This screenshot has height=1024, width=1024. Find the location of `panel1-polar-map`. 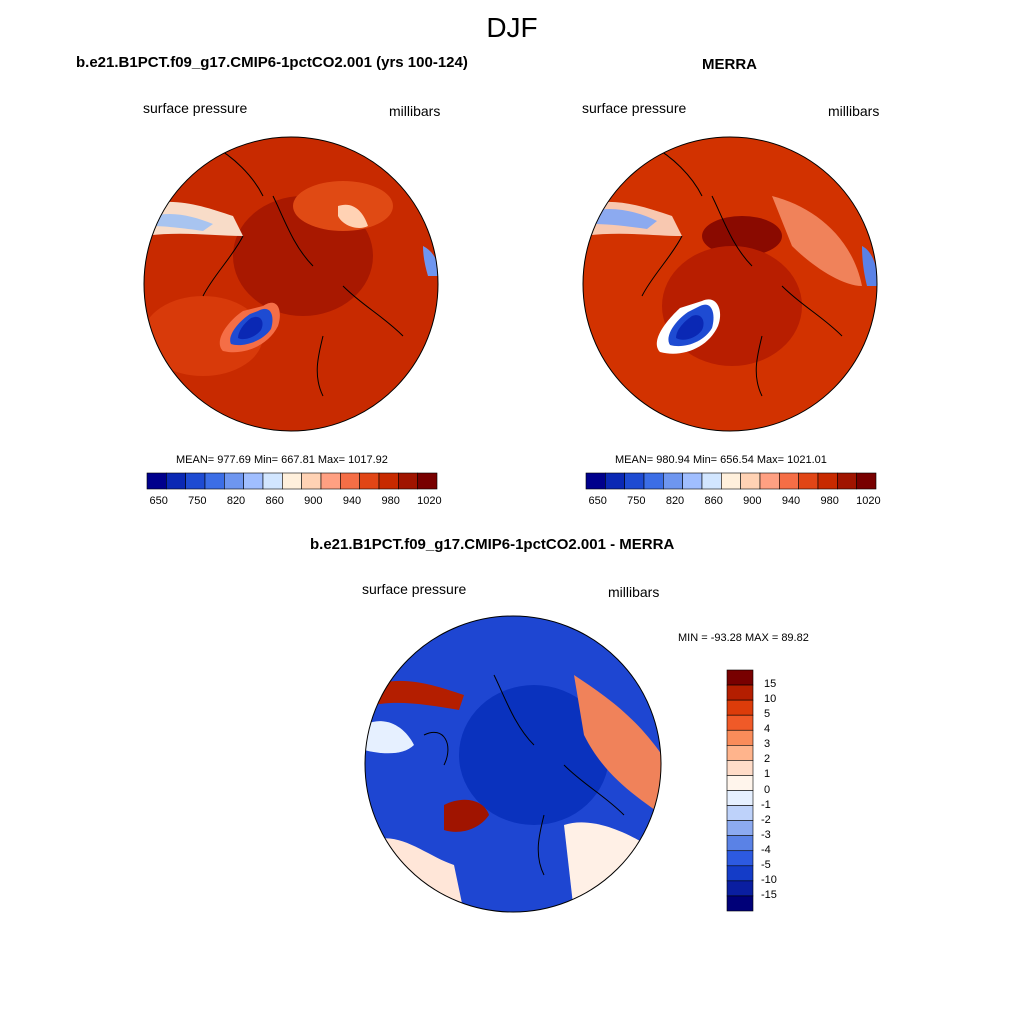

panel1-polar-map is located at coordinates (291, 284).